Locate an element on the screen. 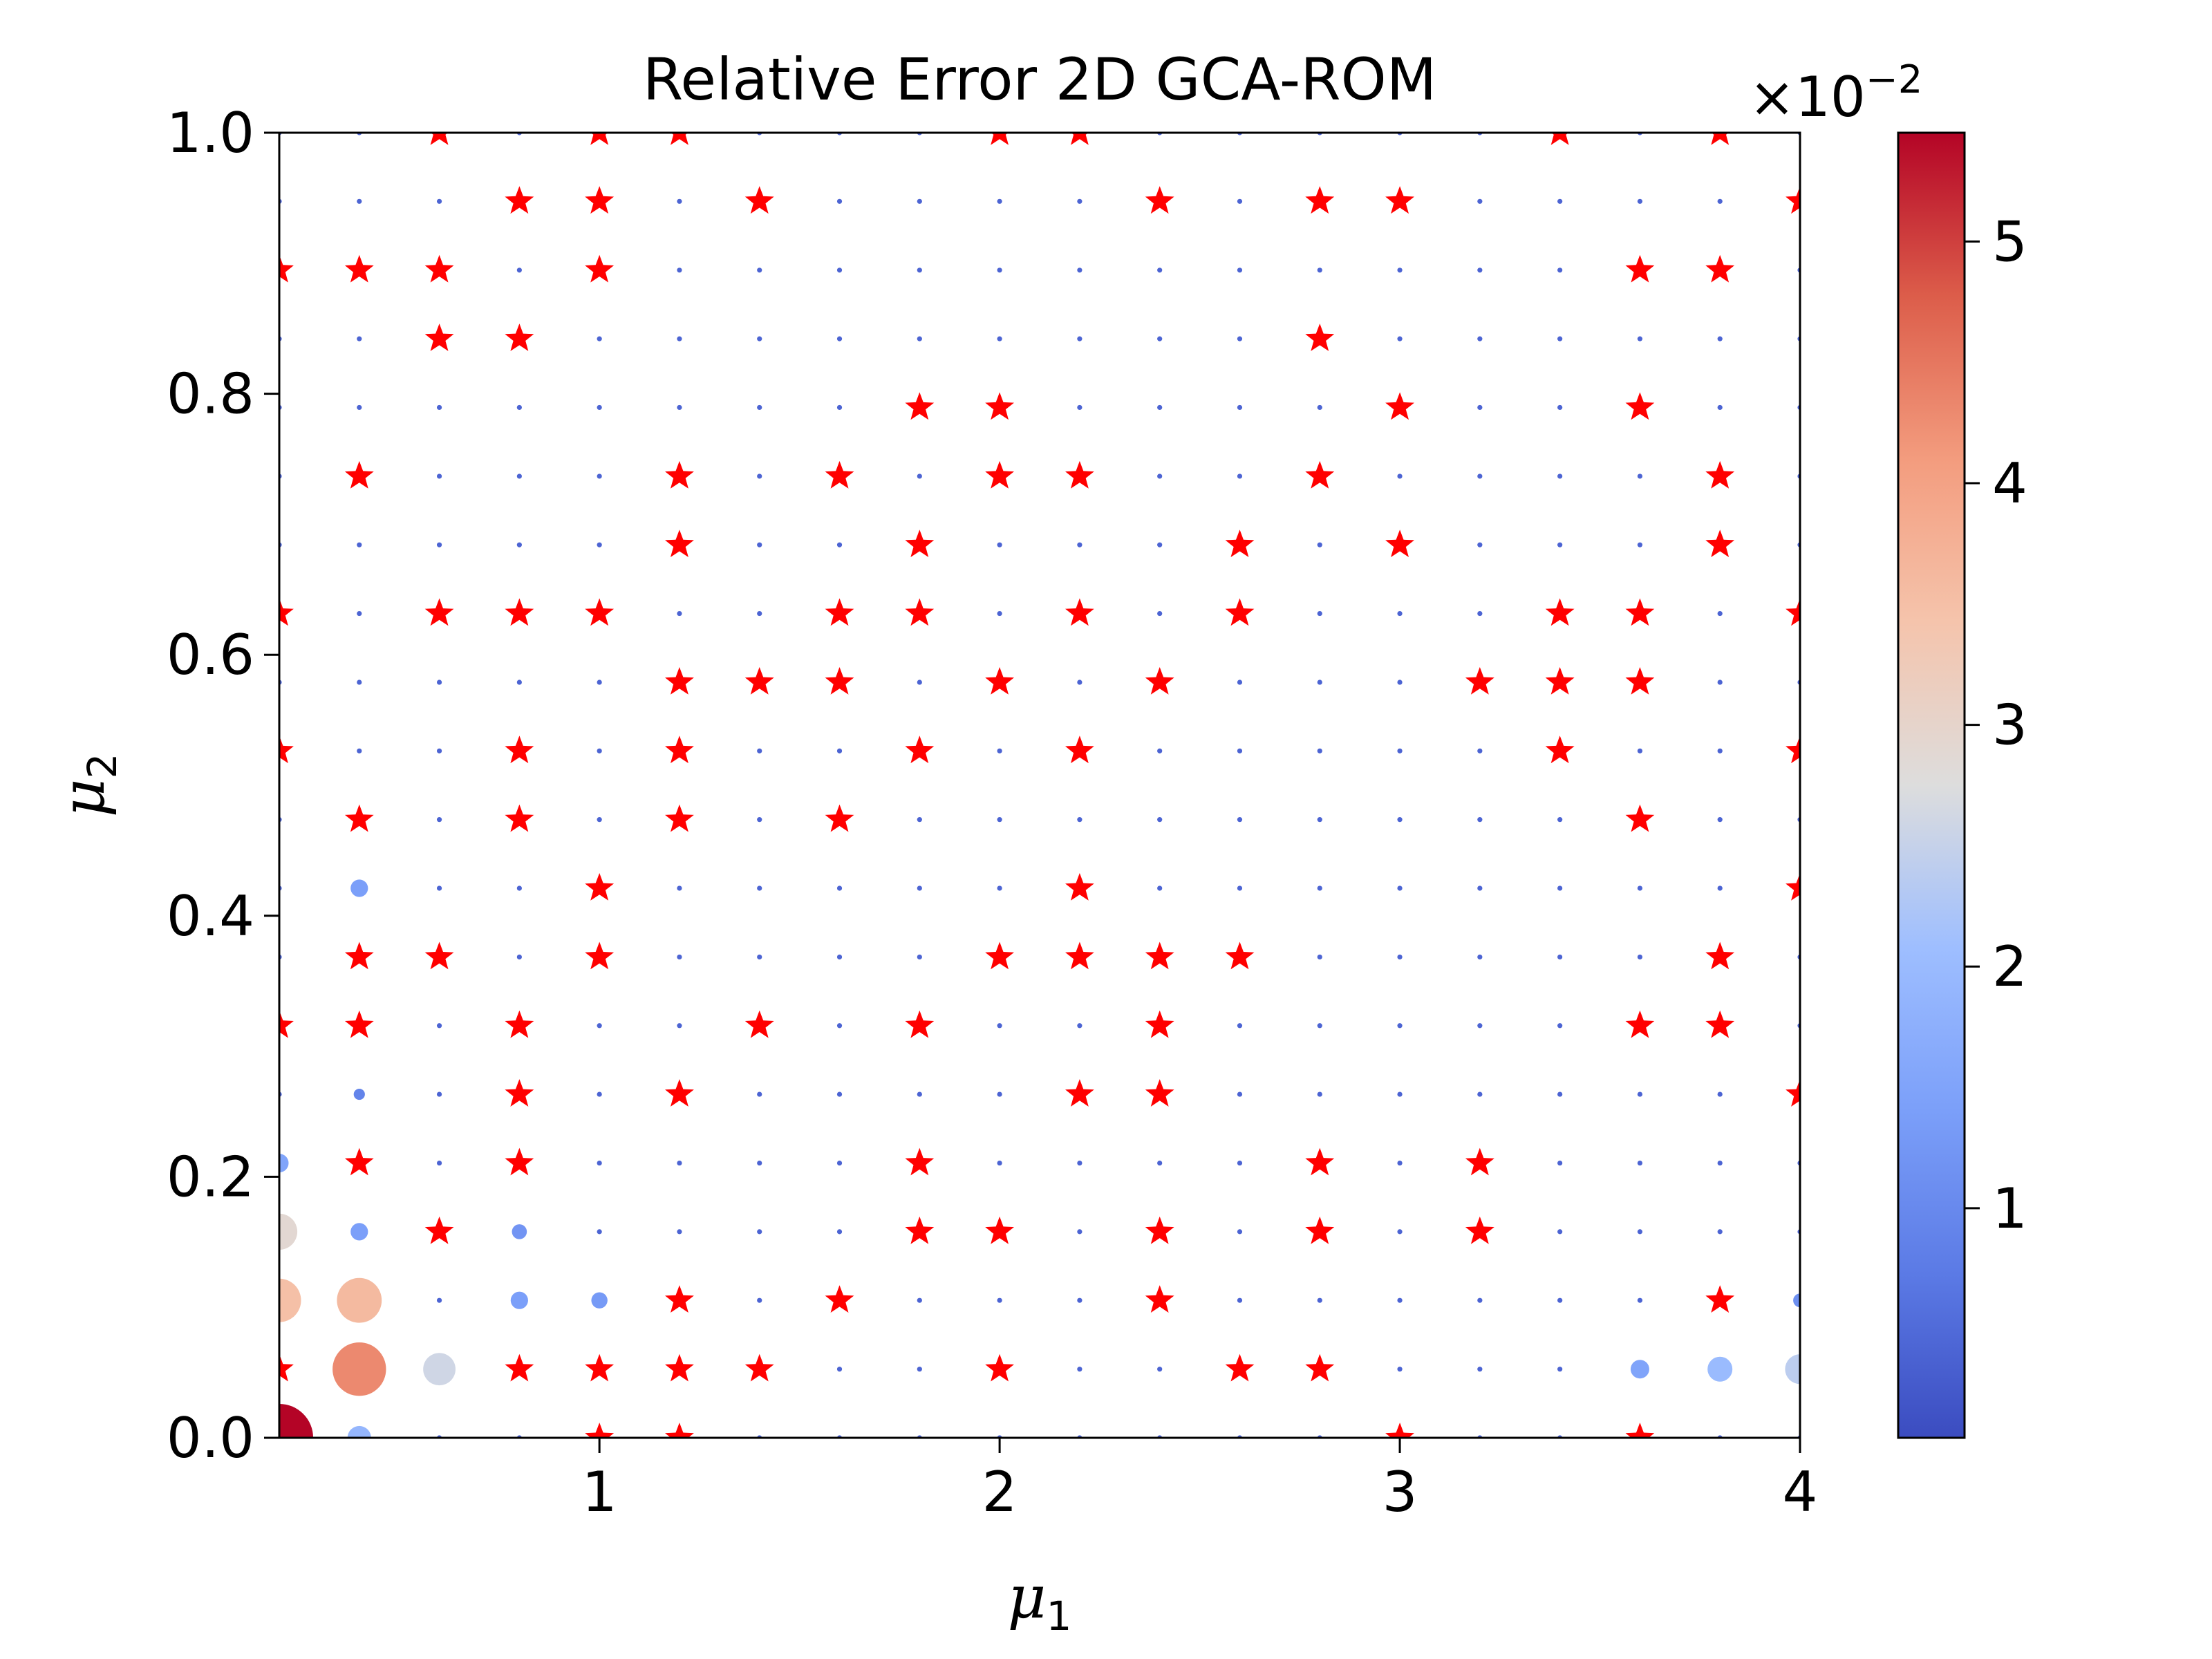  x-tick-label: 2 is located at coordinates (1000, 1492).